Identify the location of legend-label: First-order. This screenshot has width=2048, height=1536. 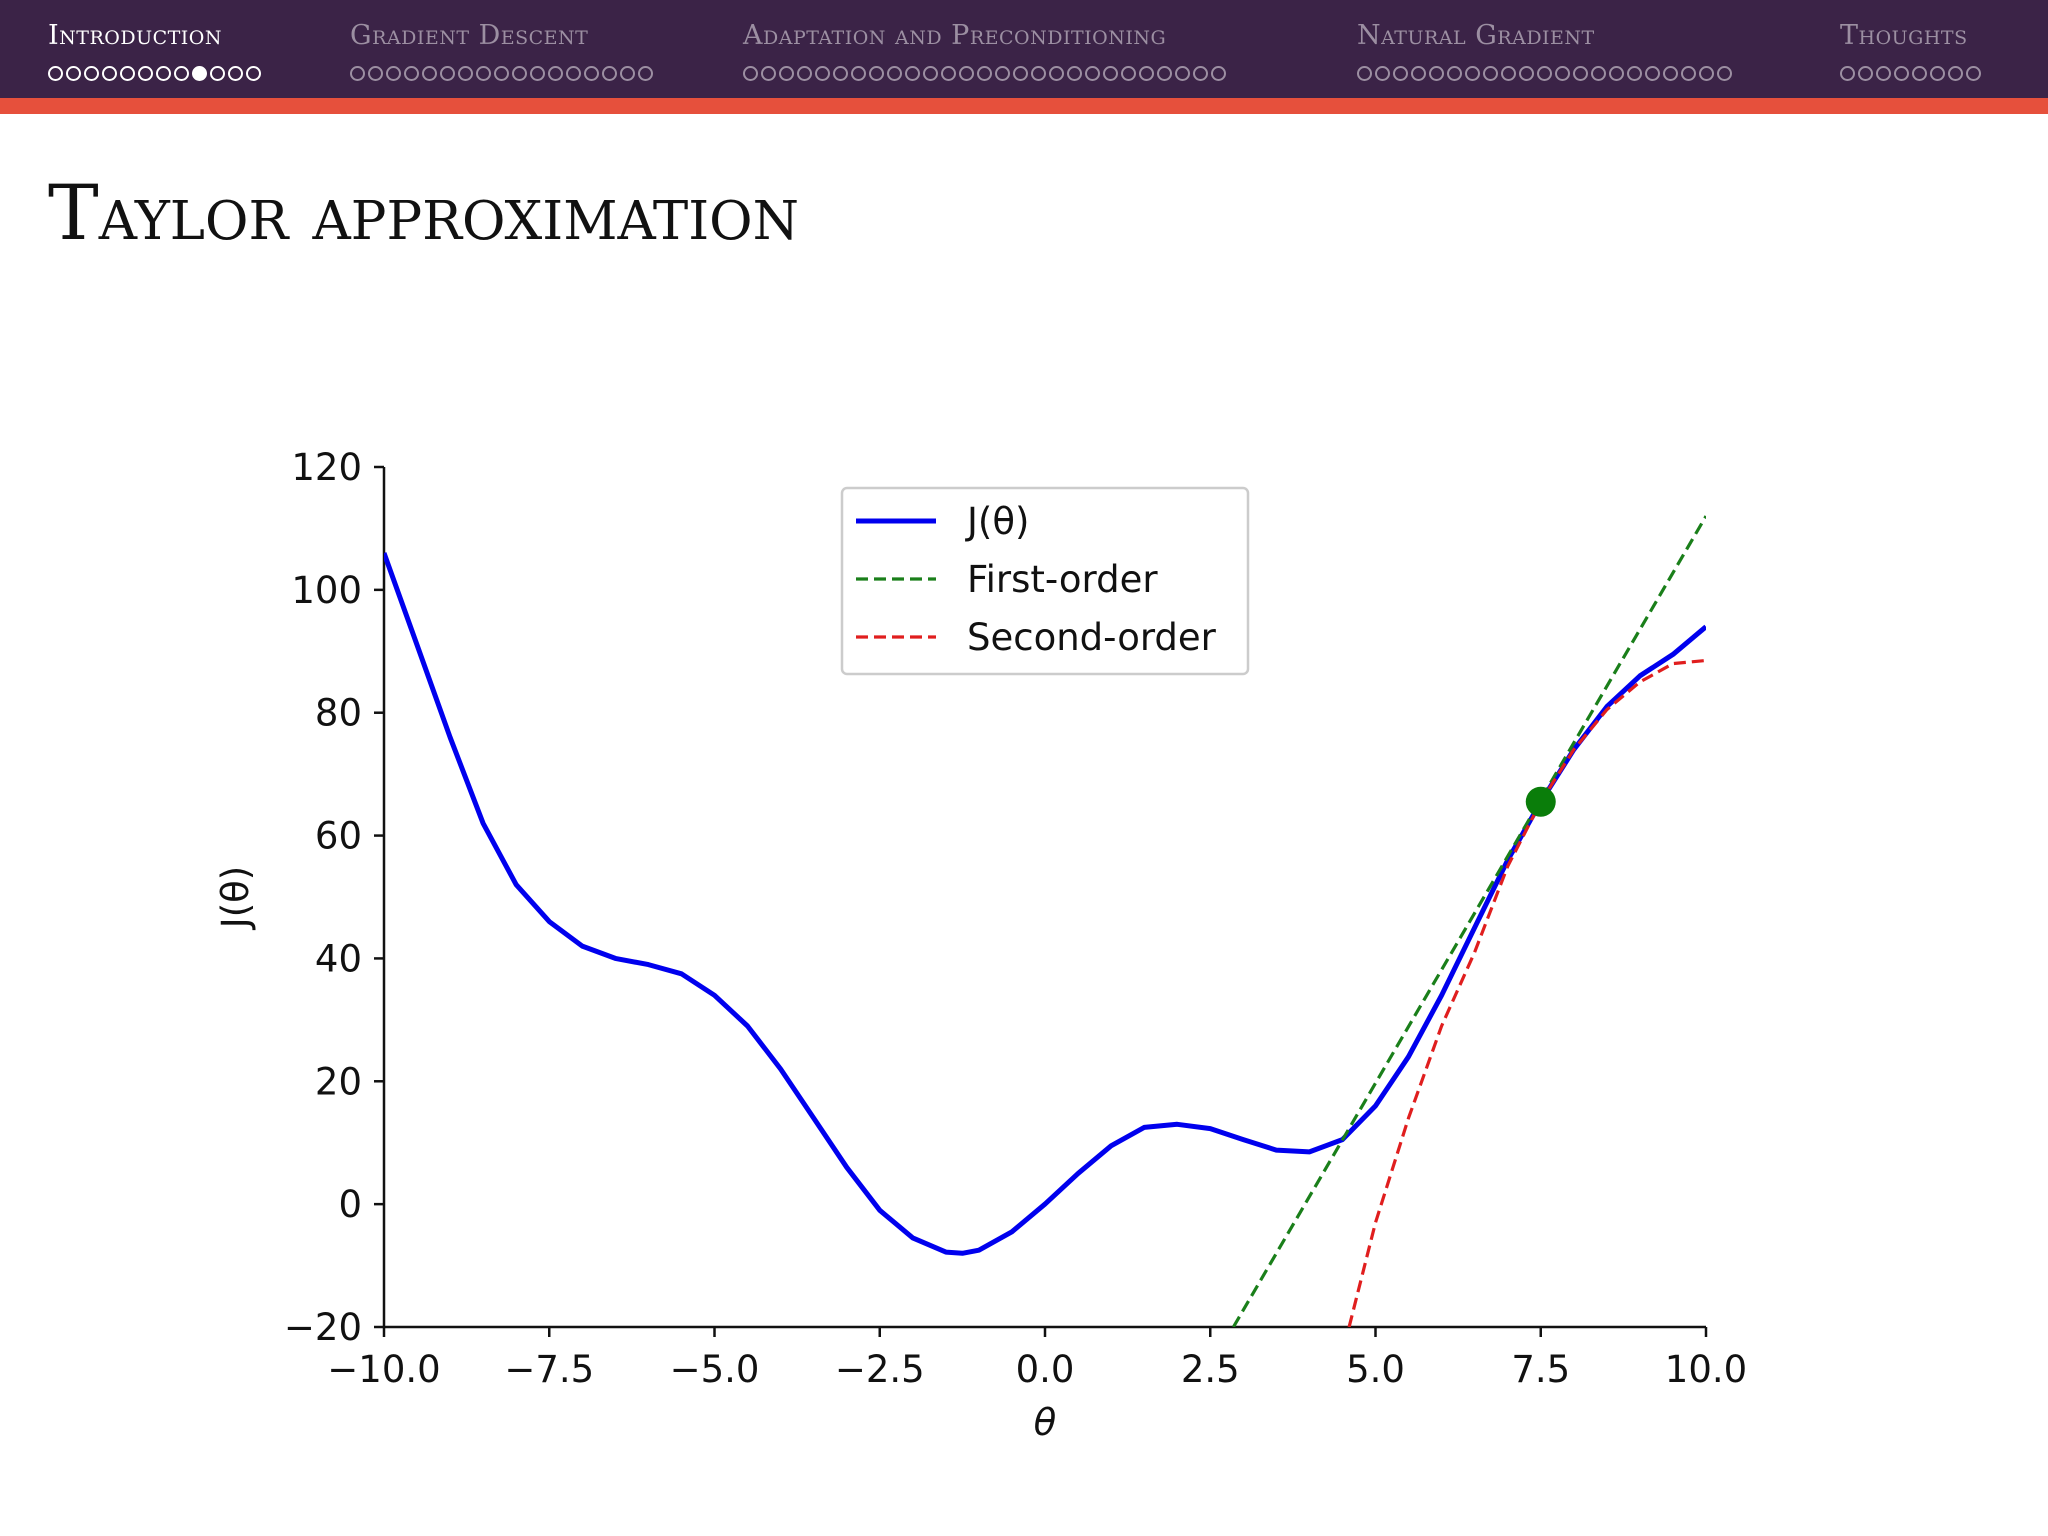
(1062, 579).